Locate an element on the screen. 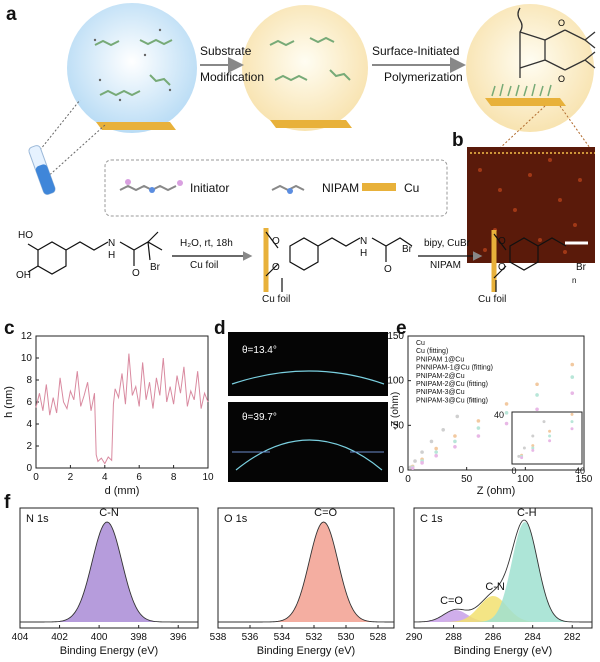 The image size is (600, 662). x-tick-label: 402 is located at coordinates (59, 637).